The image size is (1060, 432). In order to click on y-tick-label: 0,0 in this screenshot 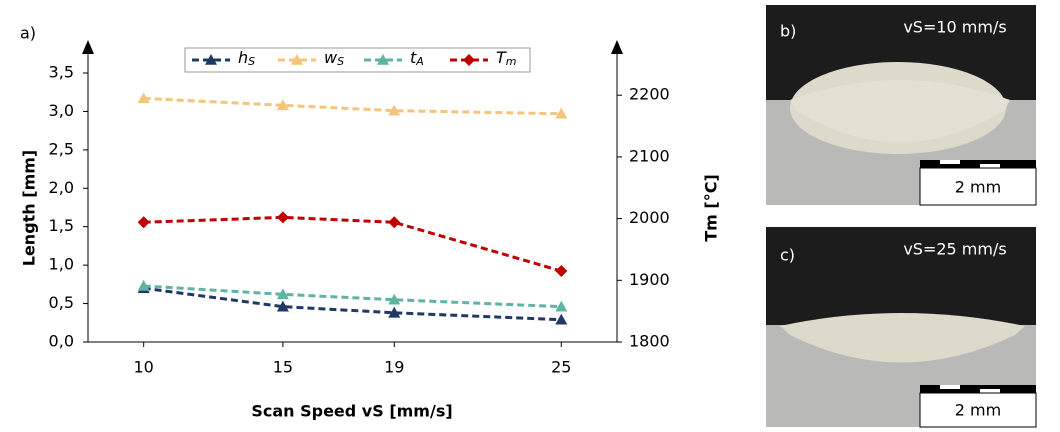, I will do `click(61, 341)`.